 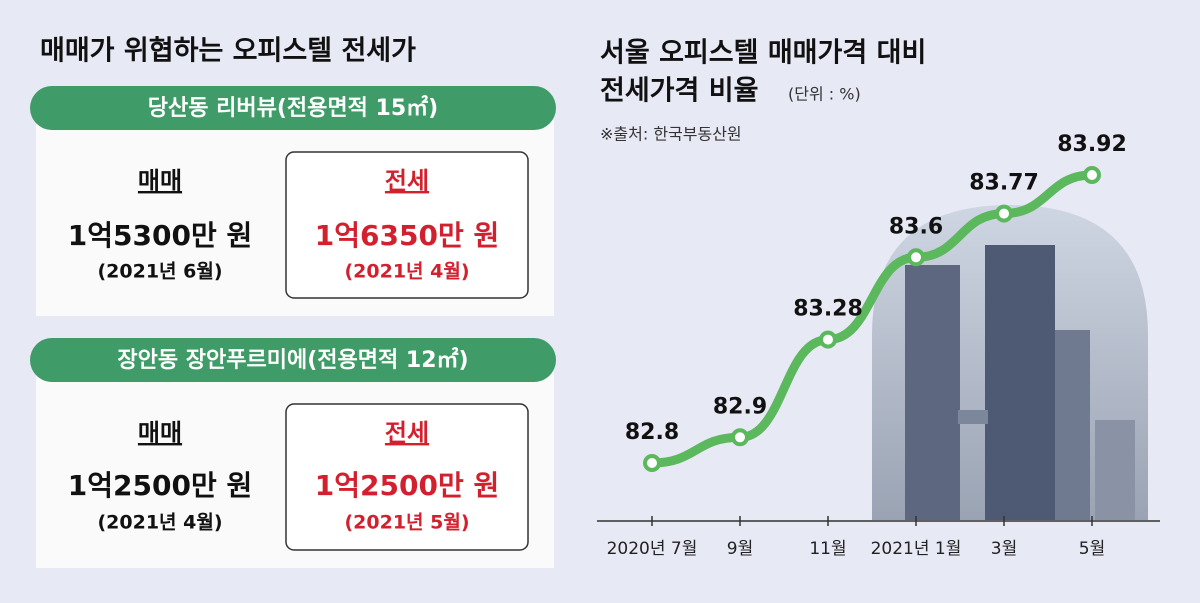 I want to click on x-tick-label: 5월, so click(x=1092, y=549).